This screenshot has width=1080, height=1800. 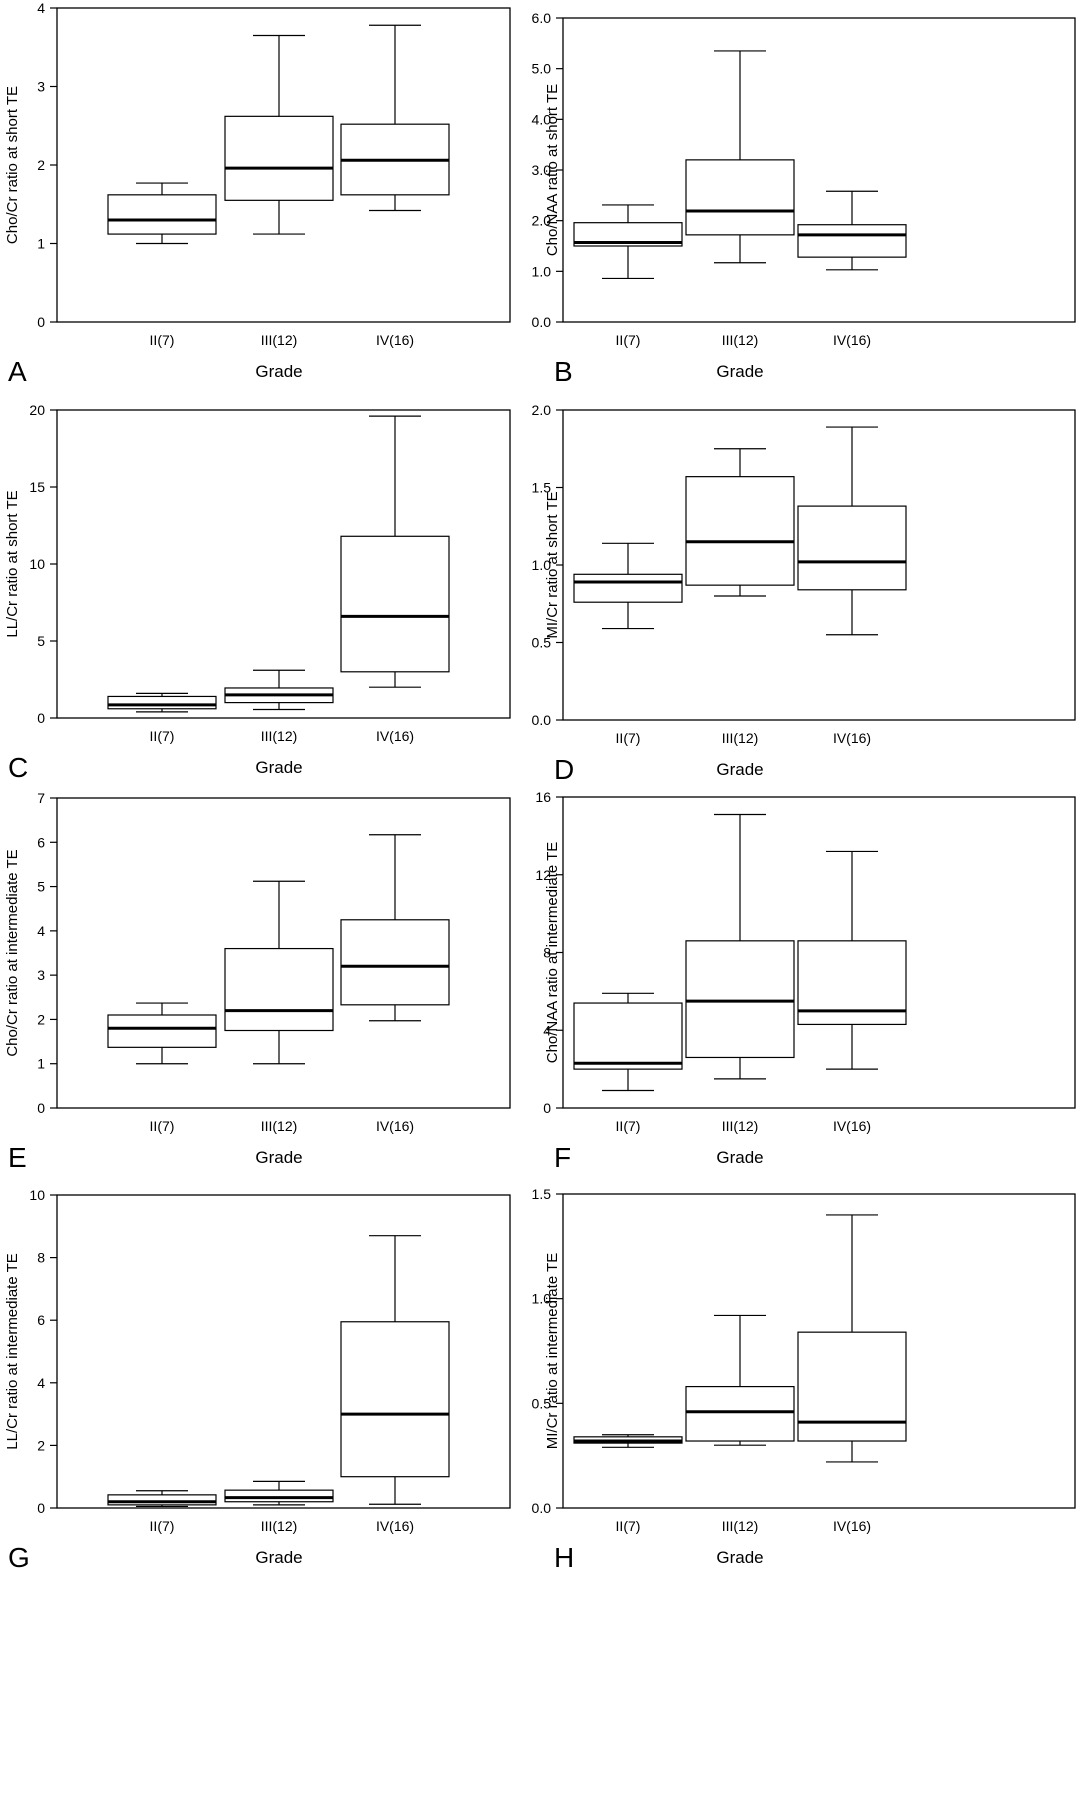 I want to click on panel-letter: H, so click(x=564, y=1557).